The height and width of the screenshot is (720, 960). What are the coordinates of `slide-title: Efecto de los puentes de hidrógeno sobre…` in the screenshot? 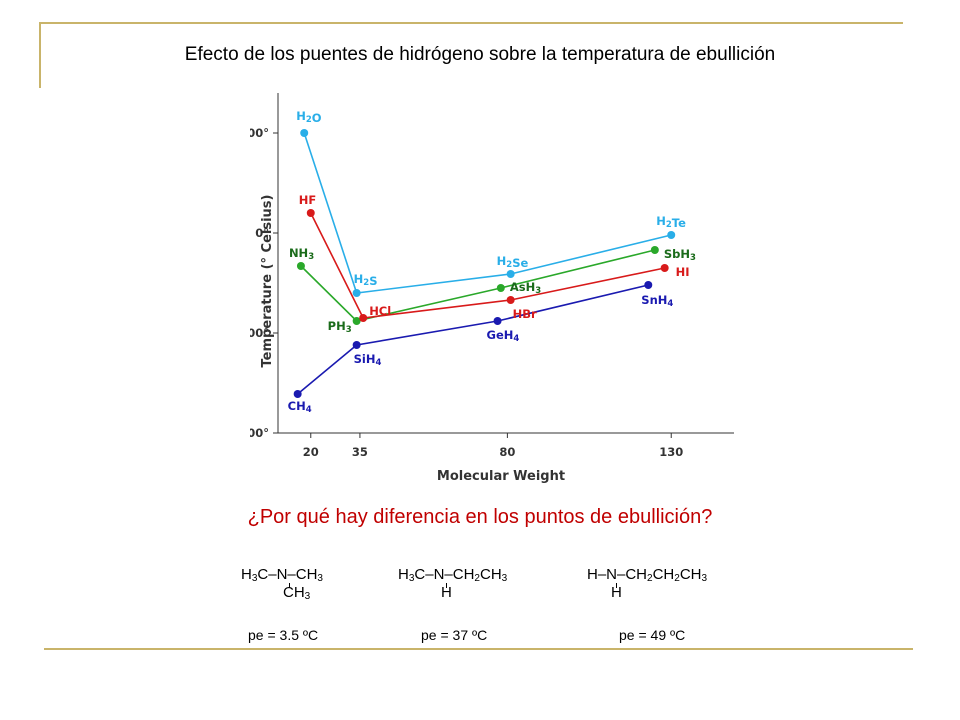 It's located at (480, 54).